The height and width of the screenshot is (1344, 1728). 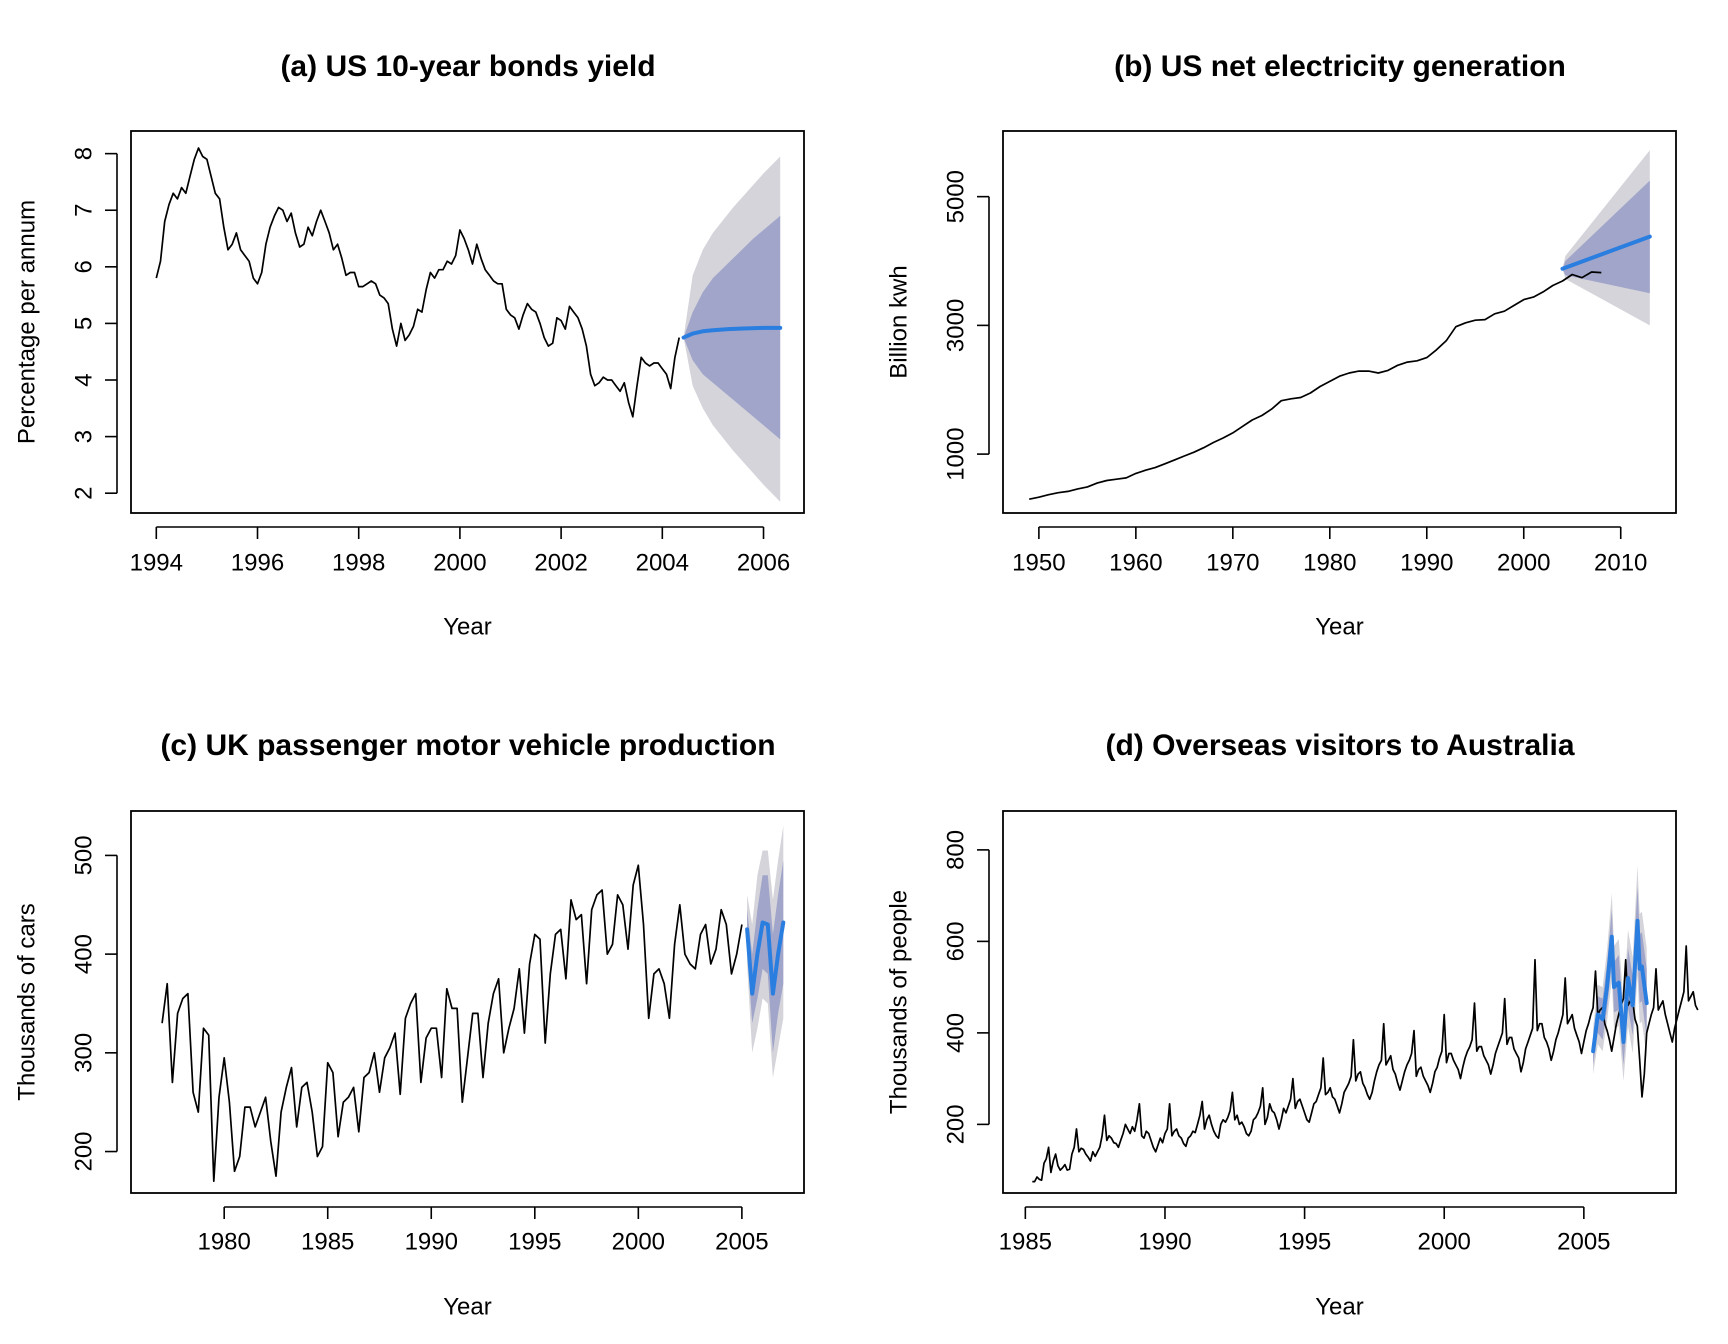 What do you see at coordinates (955, 196) in the screenshot?
I see `y-tick-label: 5000` at bounding box center [955, 196].